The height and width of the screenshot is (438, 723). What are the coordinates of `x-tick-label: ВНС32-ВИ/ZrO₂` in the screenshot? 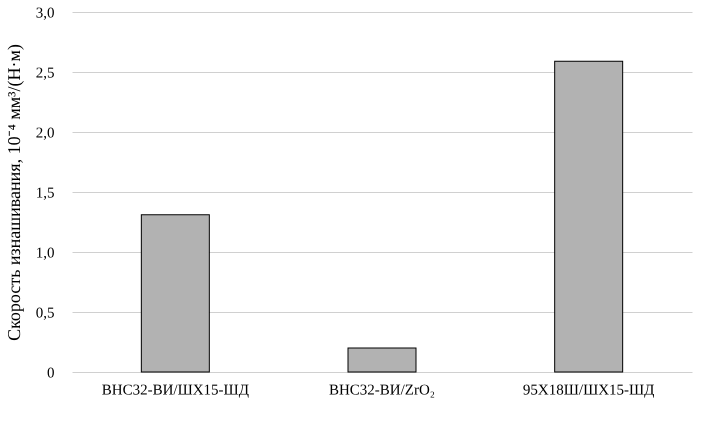 It's located at (382, 390).